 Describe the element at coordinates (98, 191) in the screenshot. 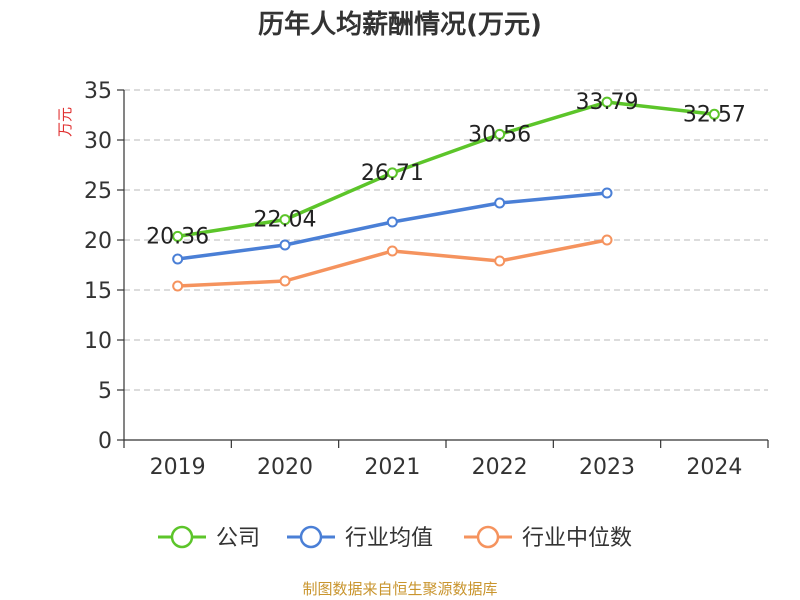

I see `y-tick-label-25: 25` at that location.